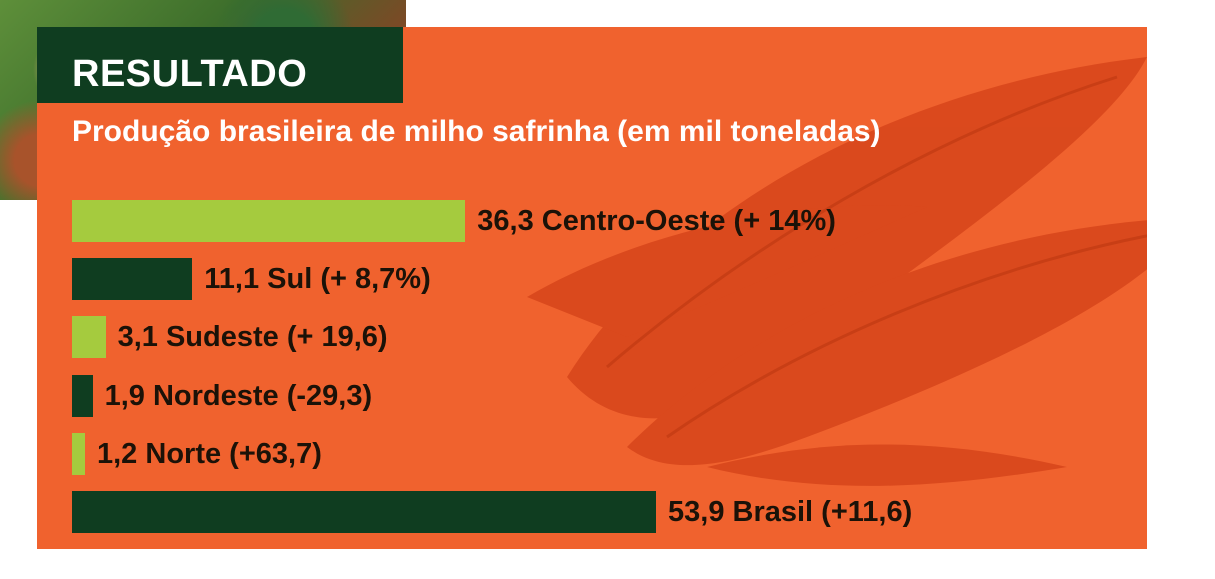  Describe the element at coordinates (238, 395) in the screenshot. I see `bar-label: 1,9 Nordeste (-29,3)` at that location.